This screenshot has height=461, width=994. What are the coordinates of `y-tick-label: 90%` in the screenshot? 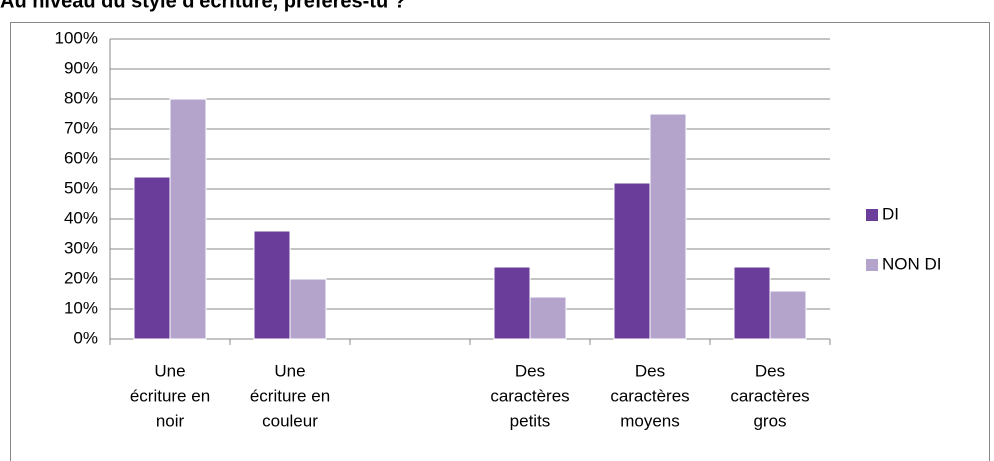 It's located at (81, 67).